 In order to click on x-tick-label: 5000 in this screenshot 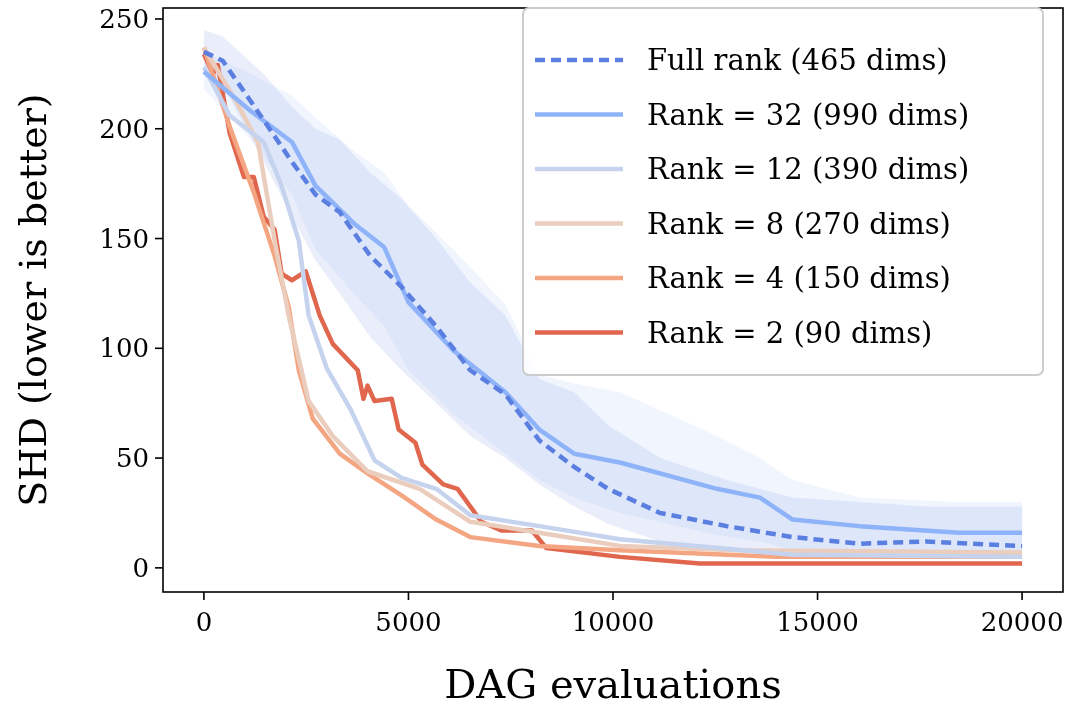, I will do `click(408, 622)`.